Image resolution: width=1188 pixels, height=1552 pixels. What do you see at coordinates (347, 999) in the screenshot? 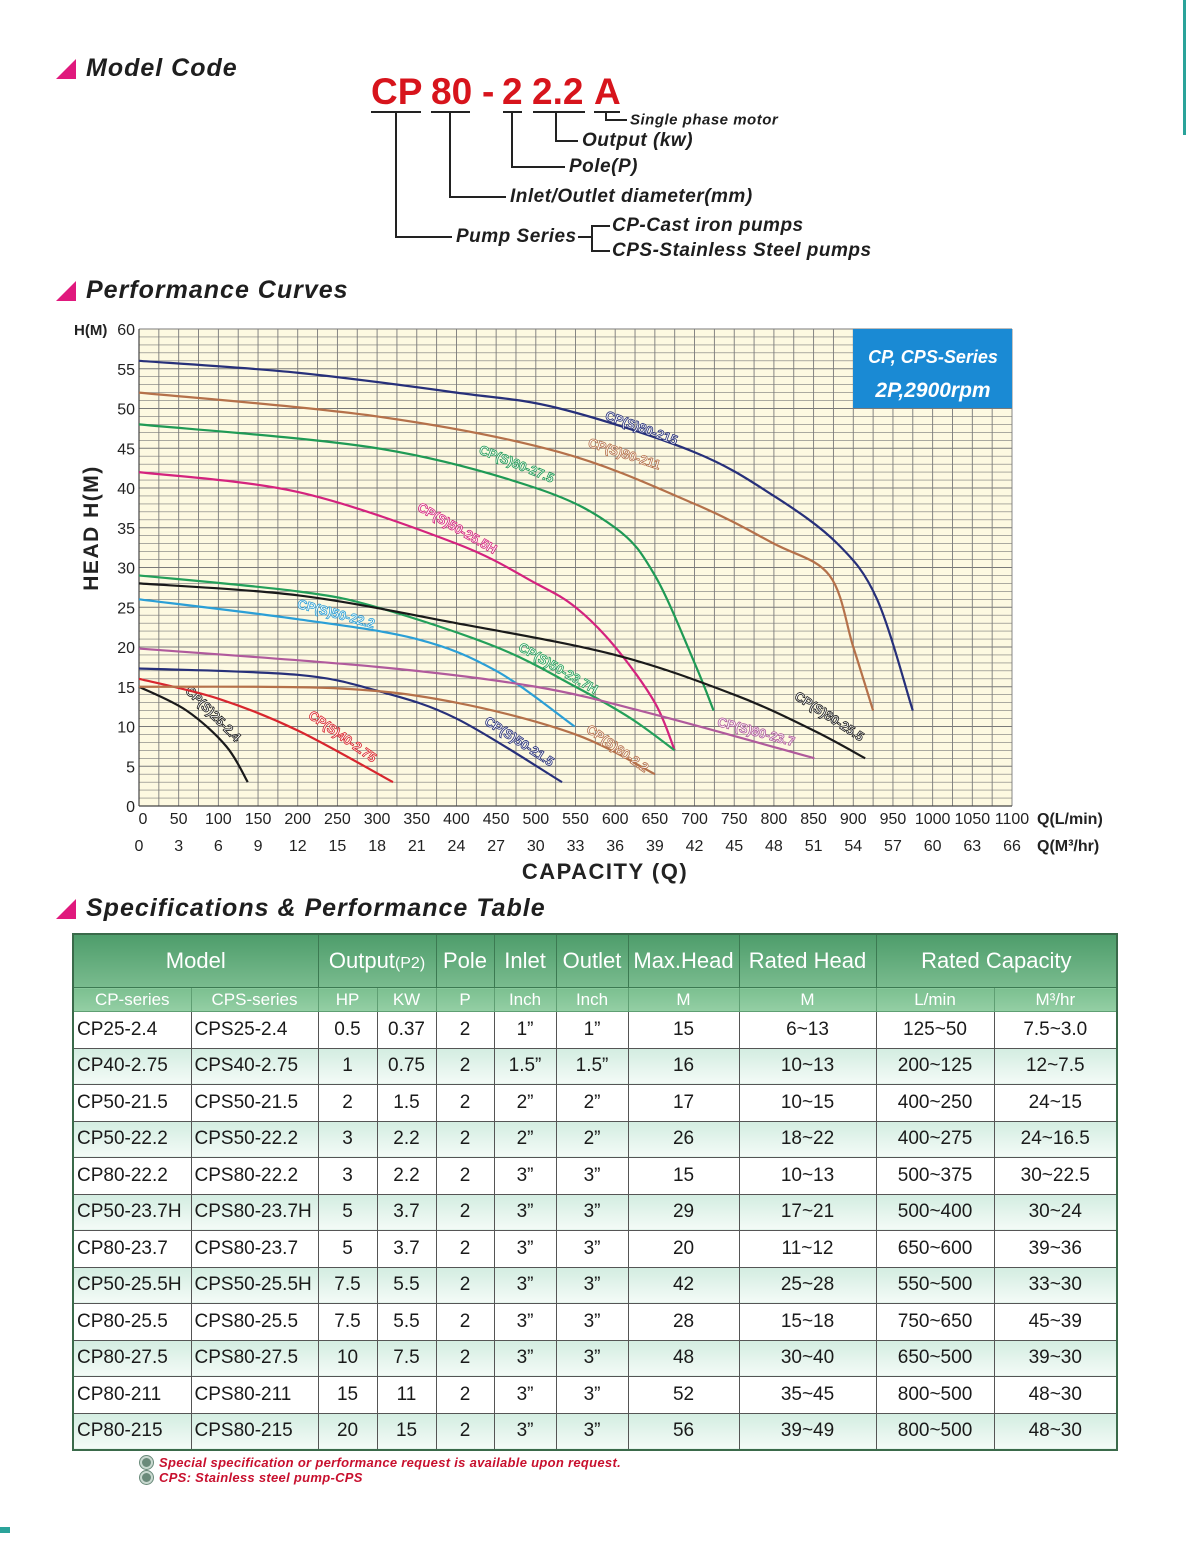
I see `subheader-cell: HP` at bounding box center [347, 999].